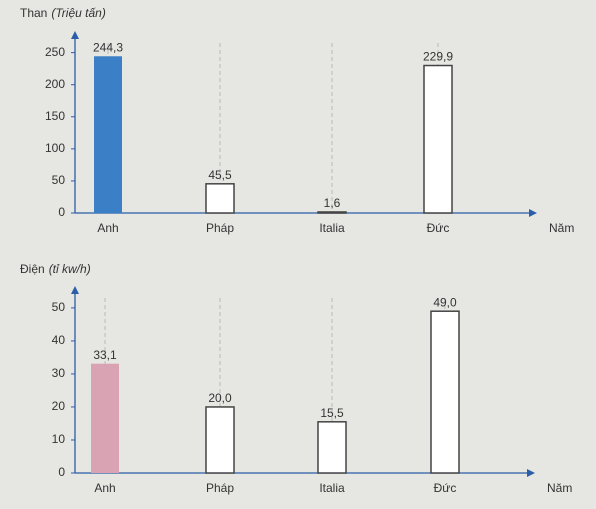  I want to click on value-label: 244,3, so click(108, 47).